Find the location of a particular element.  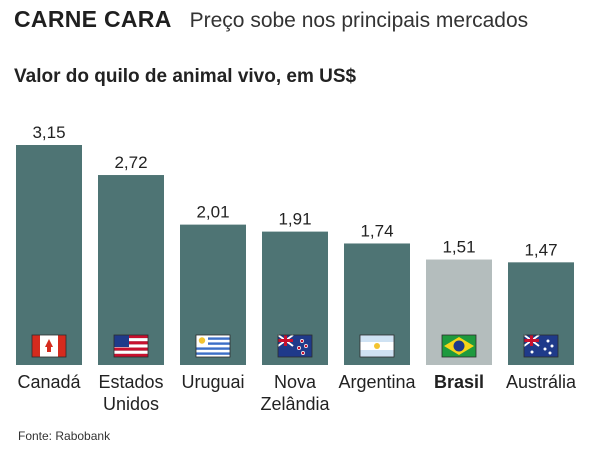

value-label-australia: 1,47 is located at coordinates (540, 249).